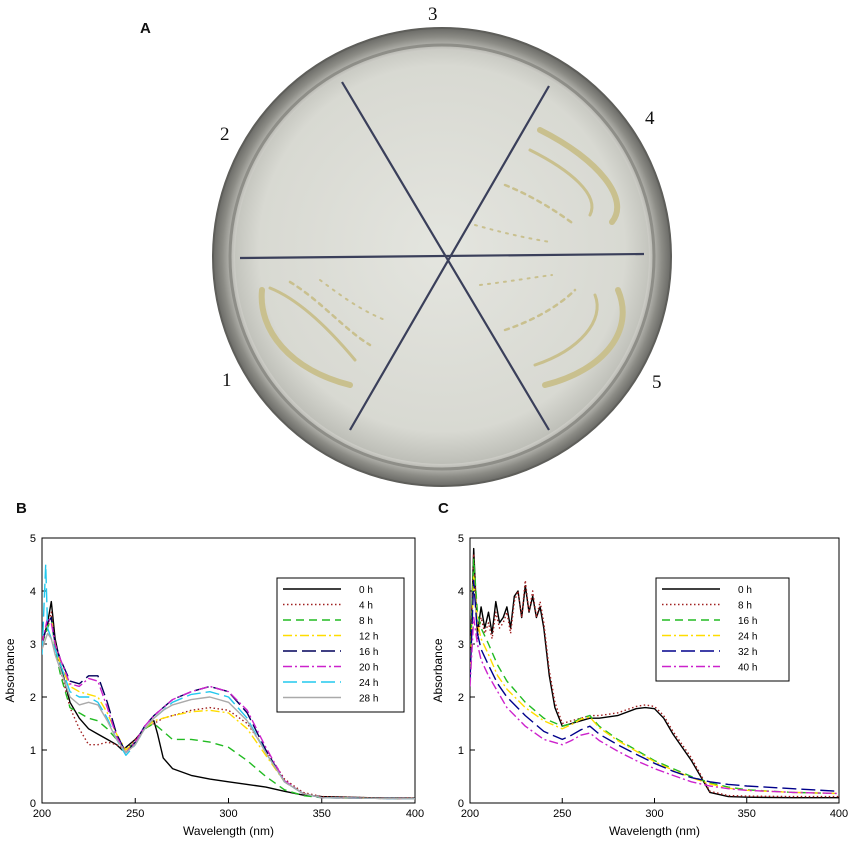 The width and height of the screenshot is (856, 854). What do you see at coordinates (654, 705) in the screenshot?
I see `series-line-40h` at bounding box center [654, 705].